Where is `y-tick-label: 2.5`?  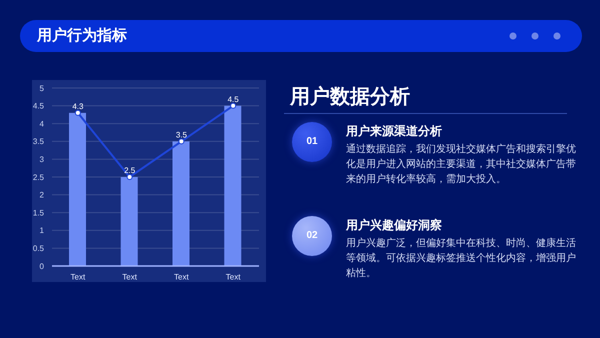
y-tick-label: 2.5 is located at coordinates (38, 177).